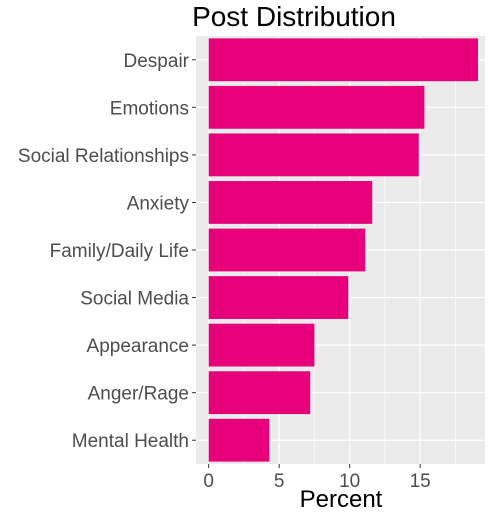  What do you see at coordinates (259, 393) in the screenshot?
I see `bar-anger-rage` at bounding box center [259, 393].